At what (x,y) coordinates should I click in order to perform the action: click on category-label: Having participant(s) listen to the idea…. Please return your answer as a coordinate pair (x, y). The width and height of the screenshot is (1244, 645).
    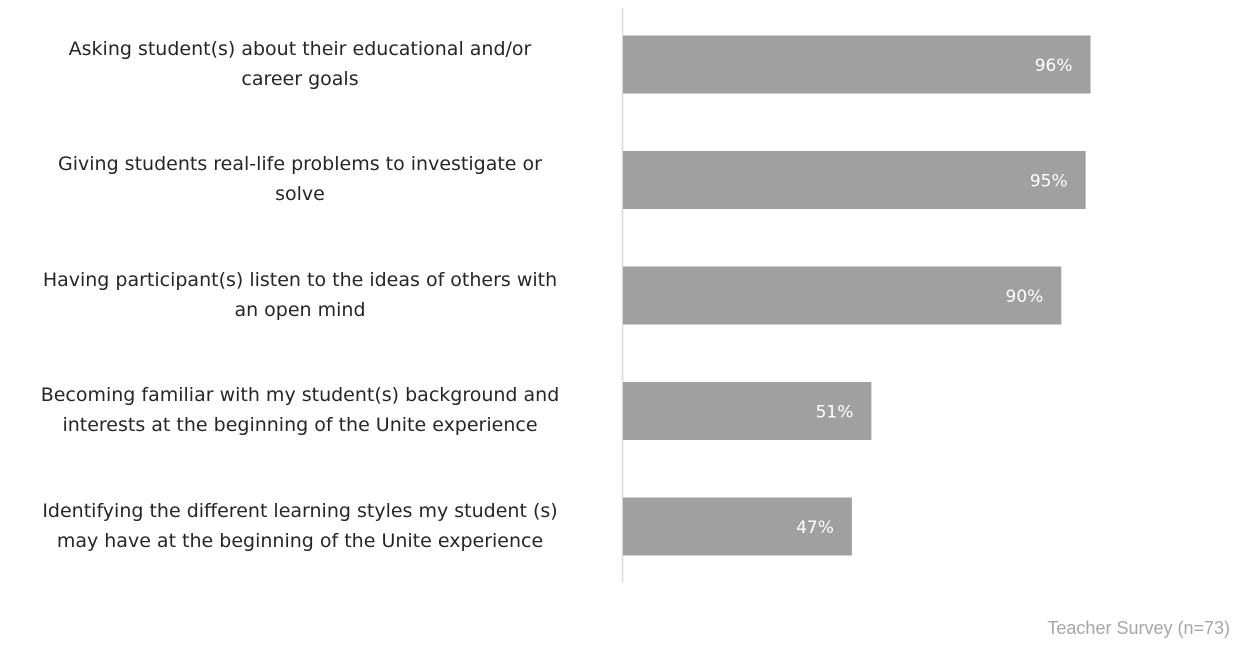
    Looking at the image, I should click on (300, 295).